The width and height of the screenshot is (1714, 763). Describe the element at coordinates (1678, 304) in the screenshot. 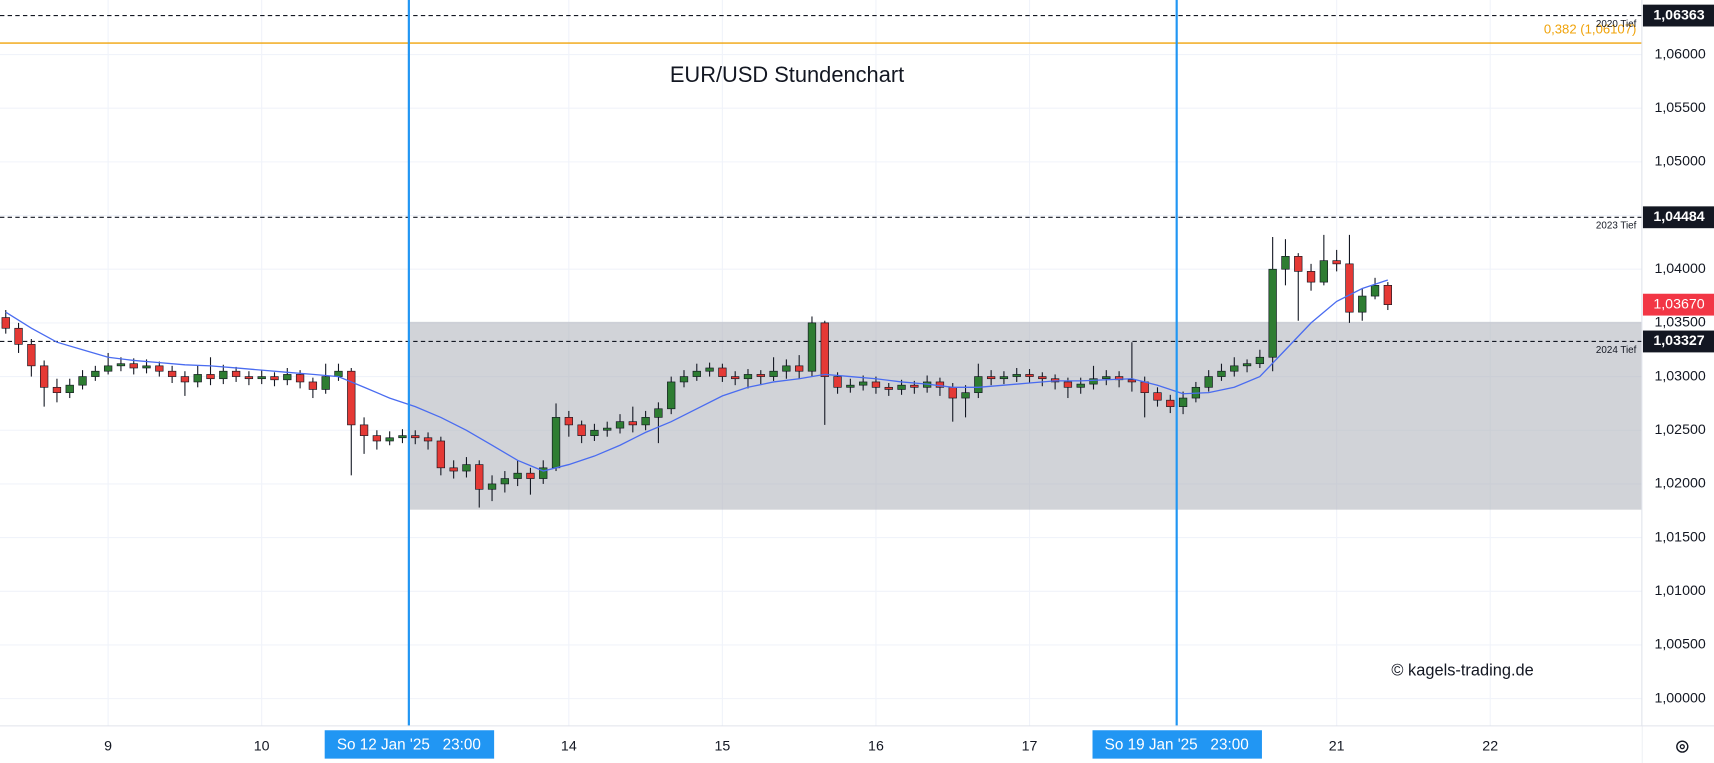

I see `last-price-label: 1,03670` at that location.